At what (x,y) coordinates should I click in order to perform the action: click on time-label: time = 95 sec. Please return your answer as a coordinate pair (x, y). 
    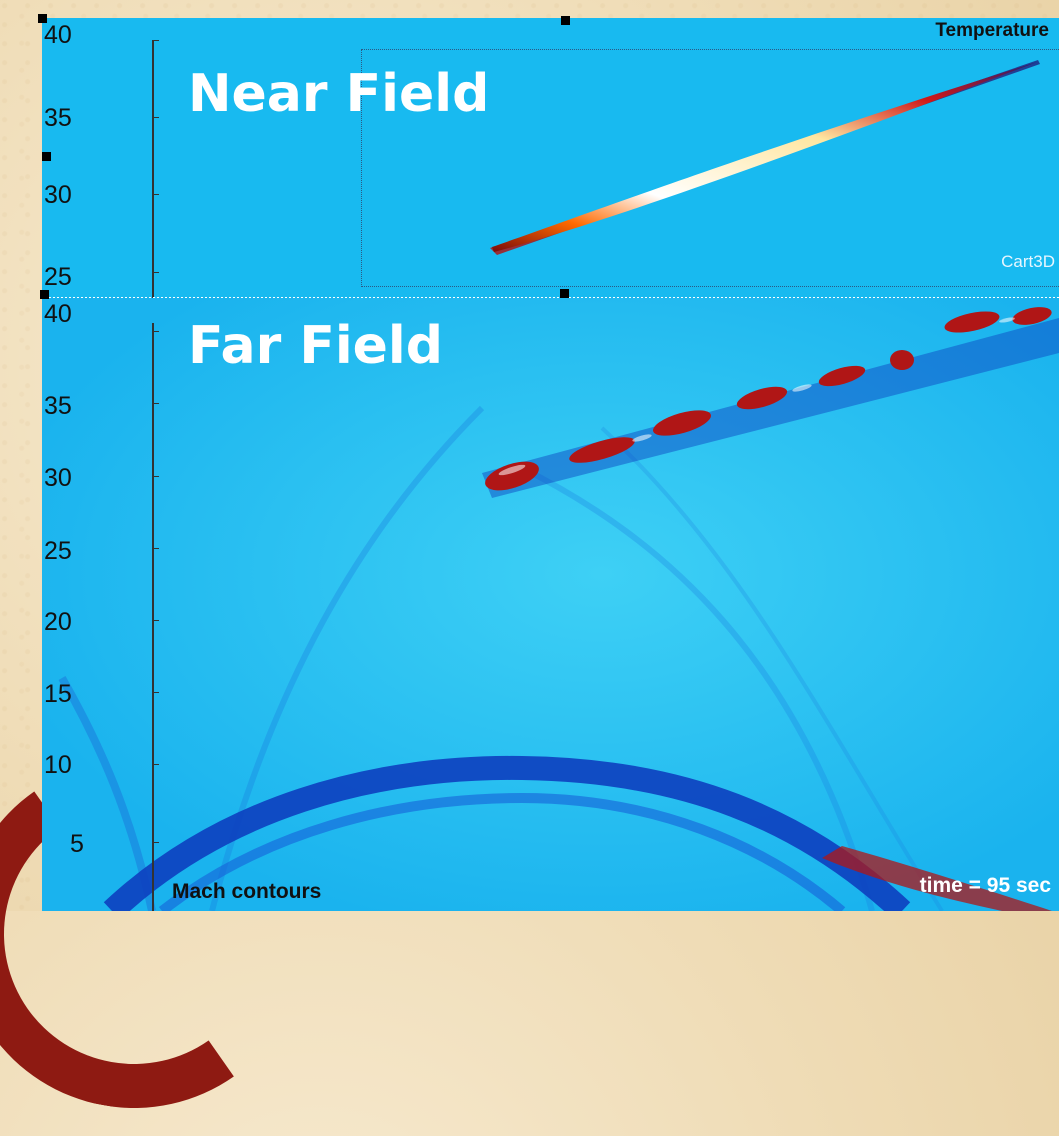
    Looking at the image, I should click on (985, 885).